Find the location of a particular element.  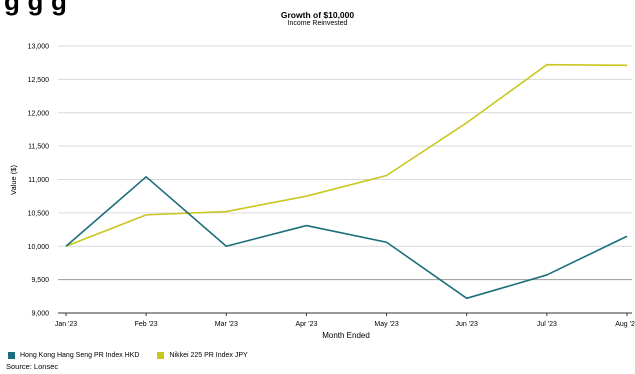

y-tick-label: 11,500 is located at coordinates (38, 147).